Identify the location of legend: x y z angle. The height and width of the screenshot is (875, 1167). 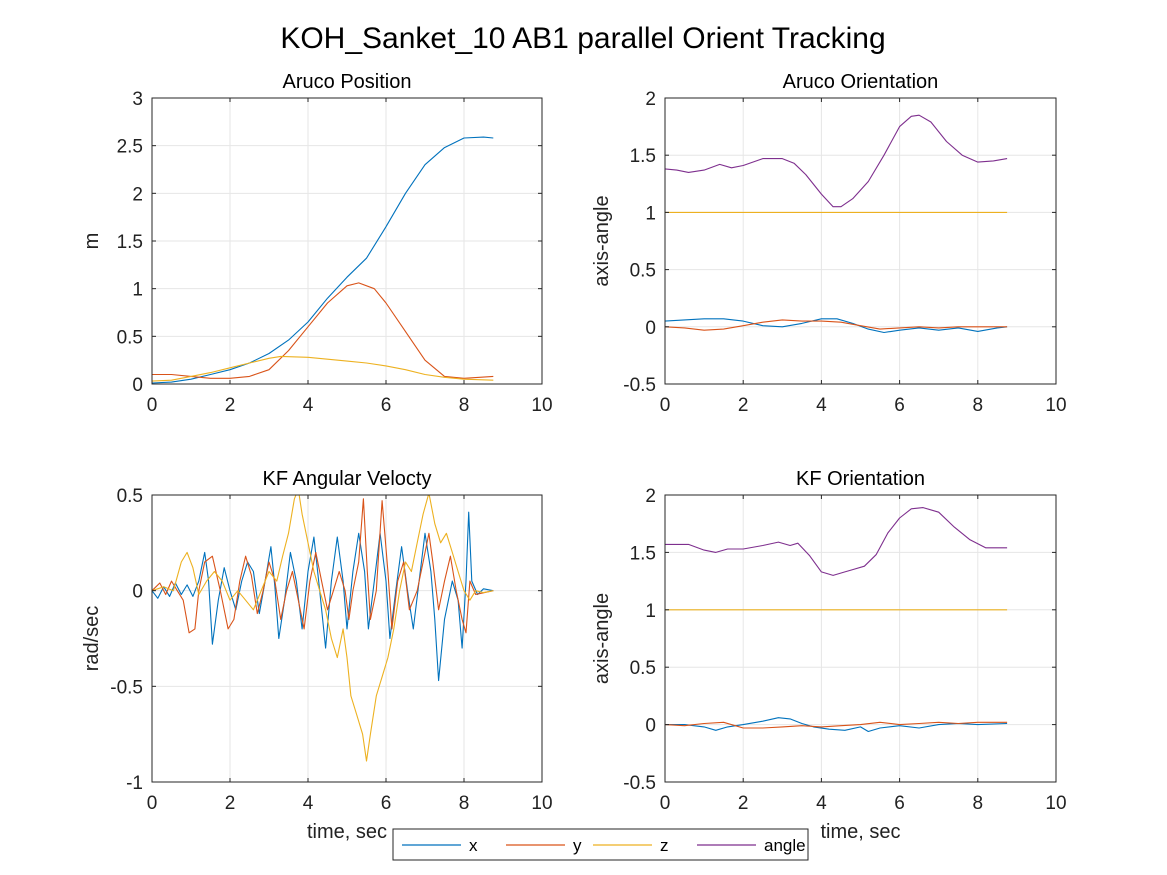
(600, 844).